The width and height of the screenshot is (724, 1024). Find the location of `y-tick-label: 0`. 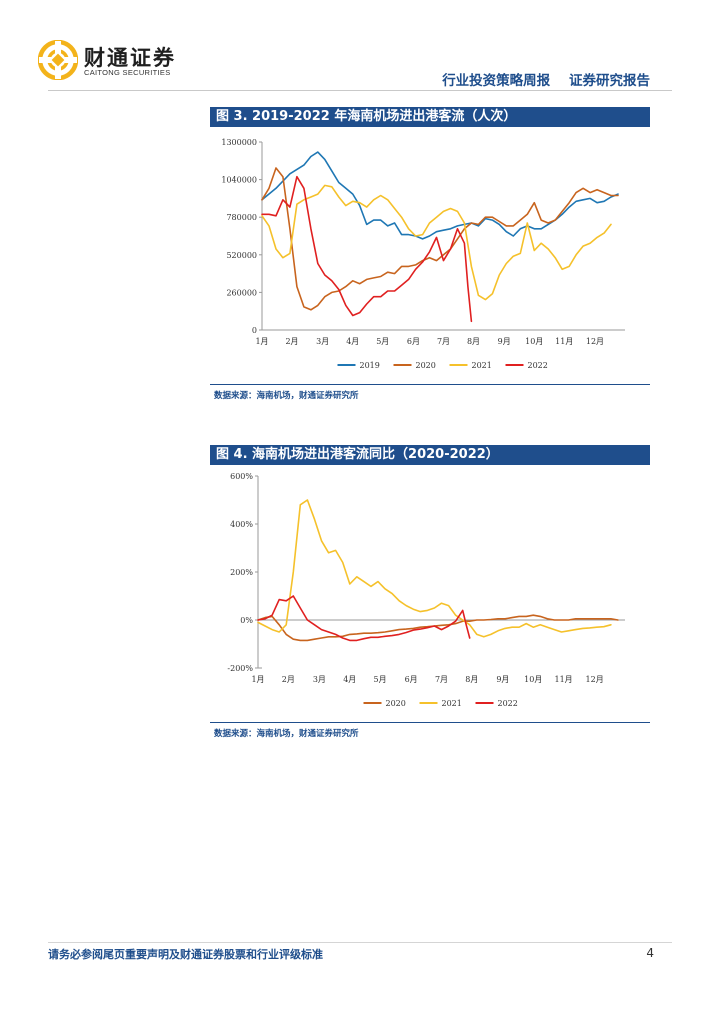

y-tick-label: 0 is located at coordinates (254, 330).